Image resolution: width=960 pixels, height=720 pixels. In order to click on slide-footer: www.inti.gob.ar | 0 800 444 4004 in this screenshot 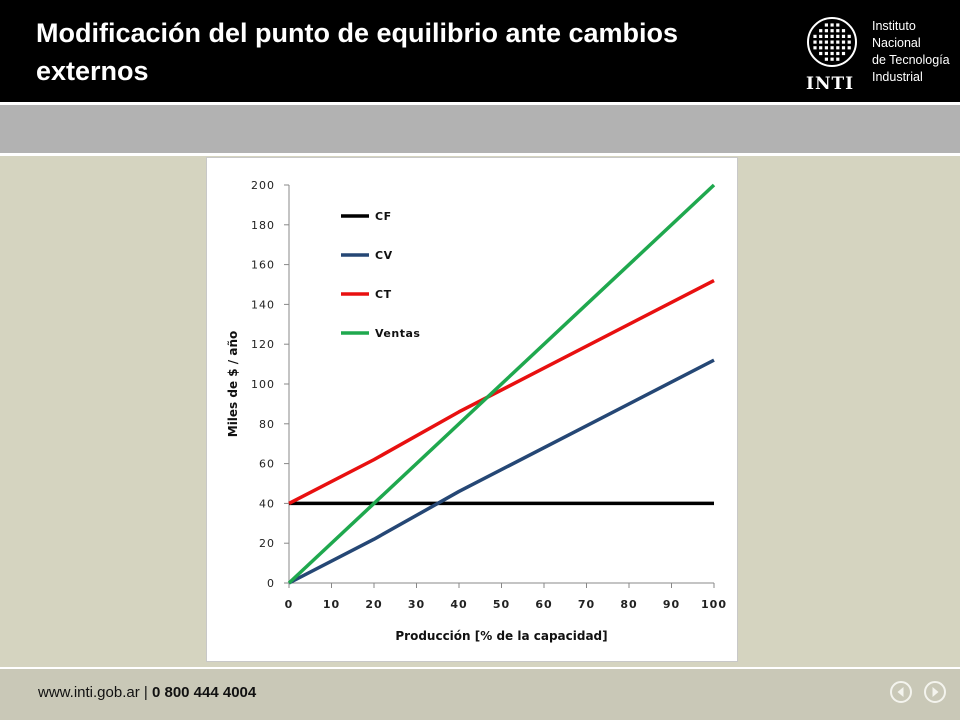, I will do `click(480, 694)`.